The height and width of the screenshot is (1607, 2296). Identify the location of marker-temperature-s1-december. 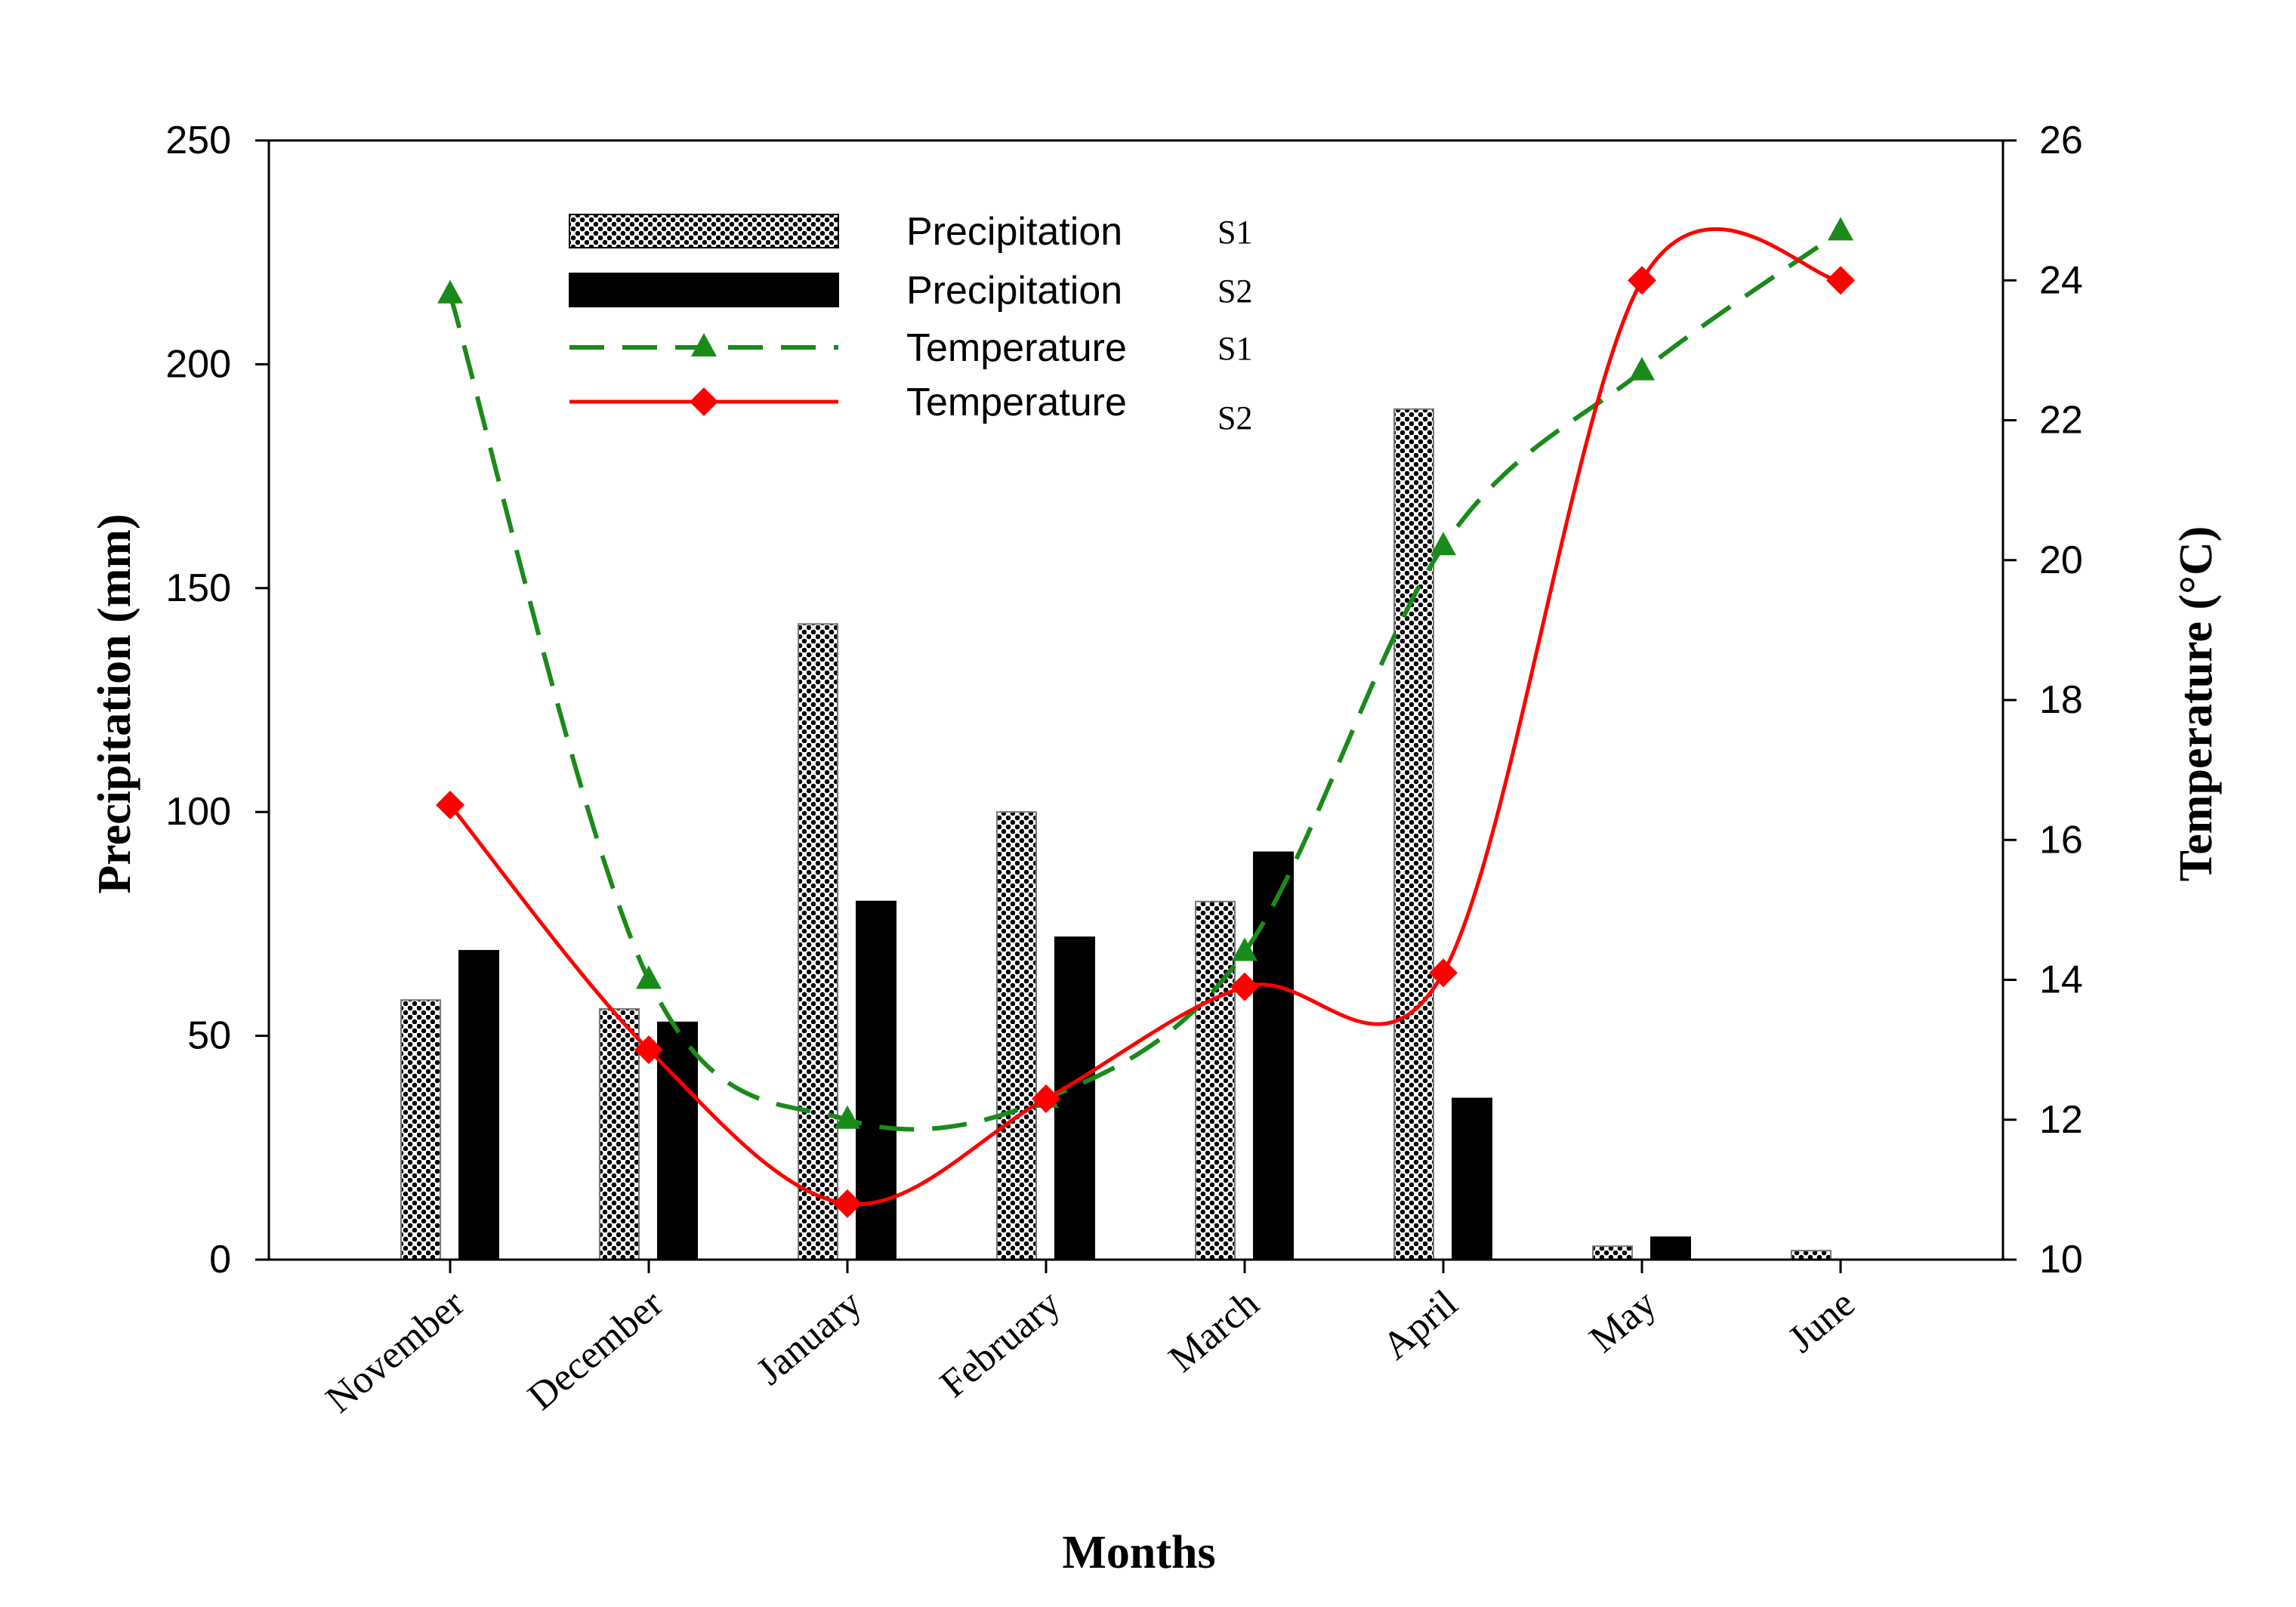
(649, 977).